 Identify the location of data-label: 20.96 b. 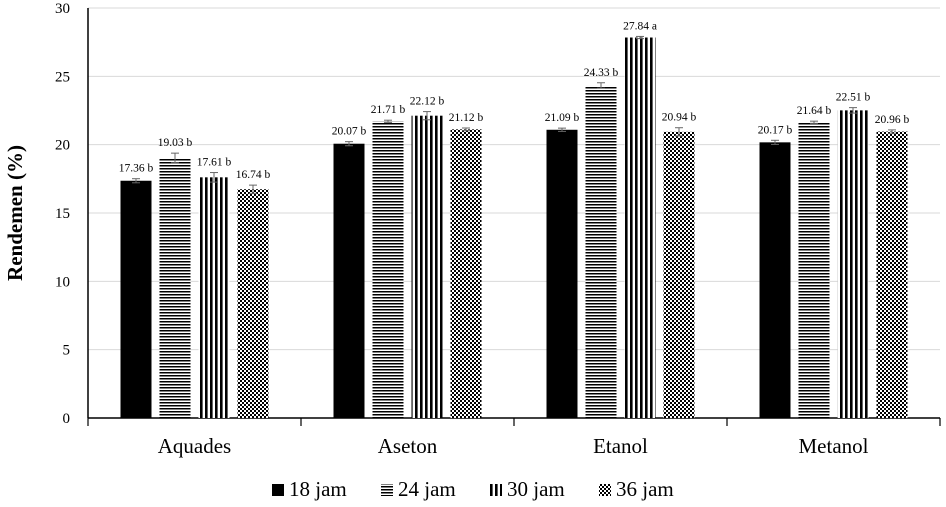
(892, 120).